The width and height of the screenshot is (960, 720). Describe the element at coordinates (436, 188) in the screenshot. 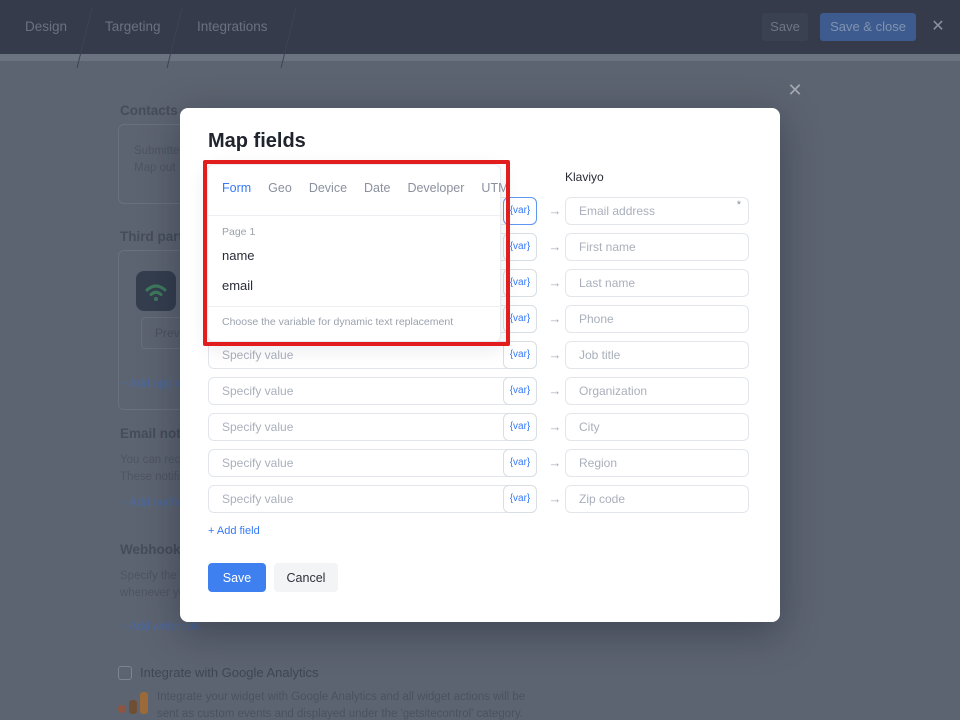

I see `dropdown-tab-developer: Developer` at that location.